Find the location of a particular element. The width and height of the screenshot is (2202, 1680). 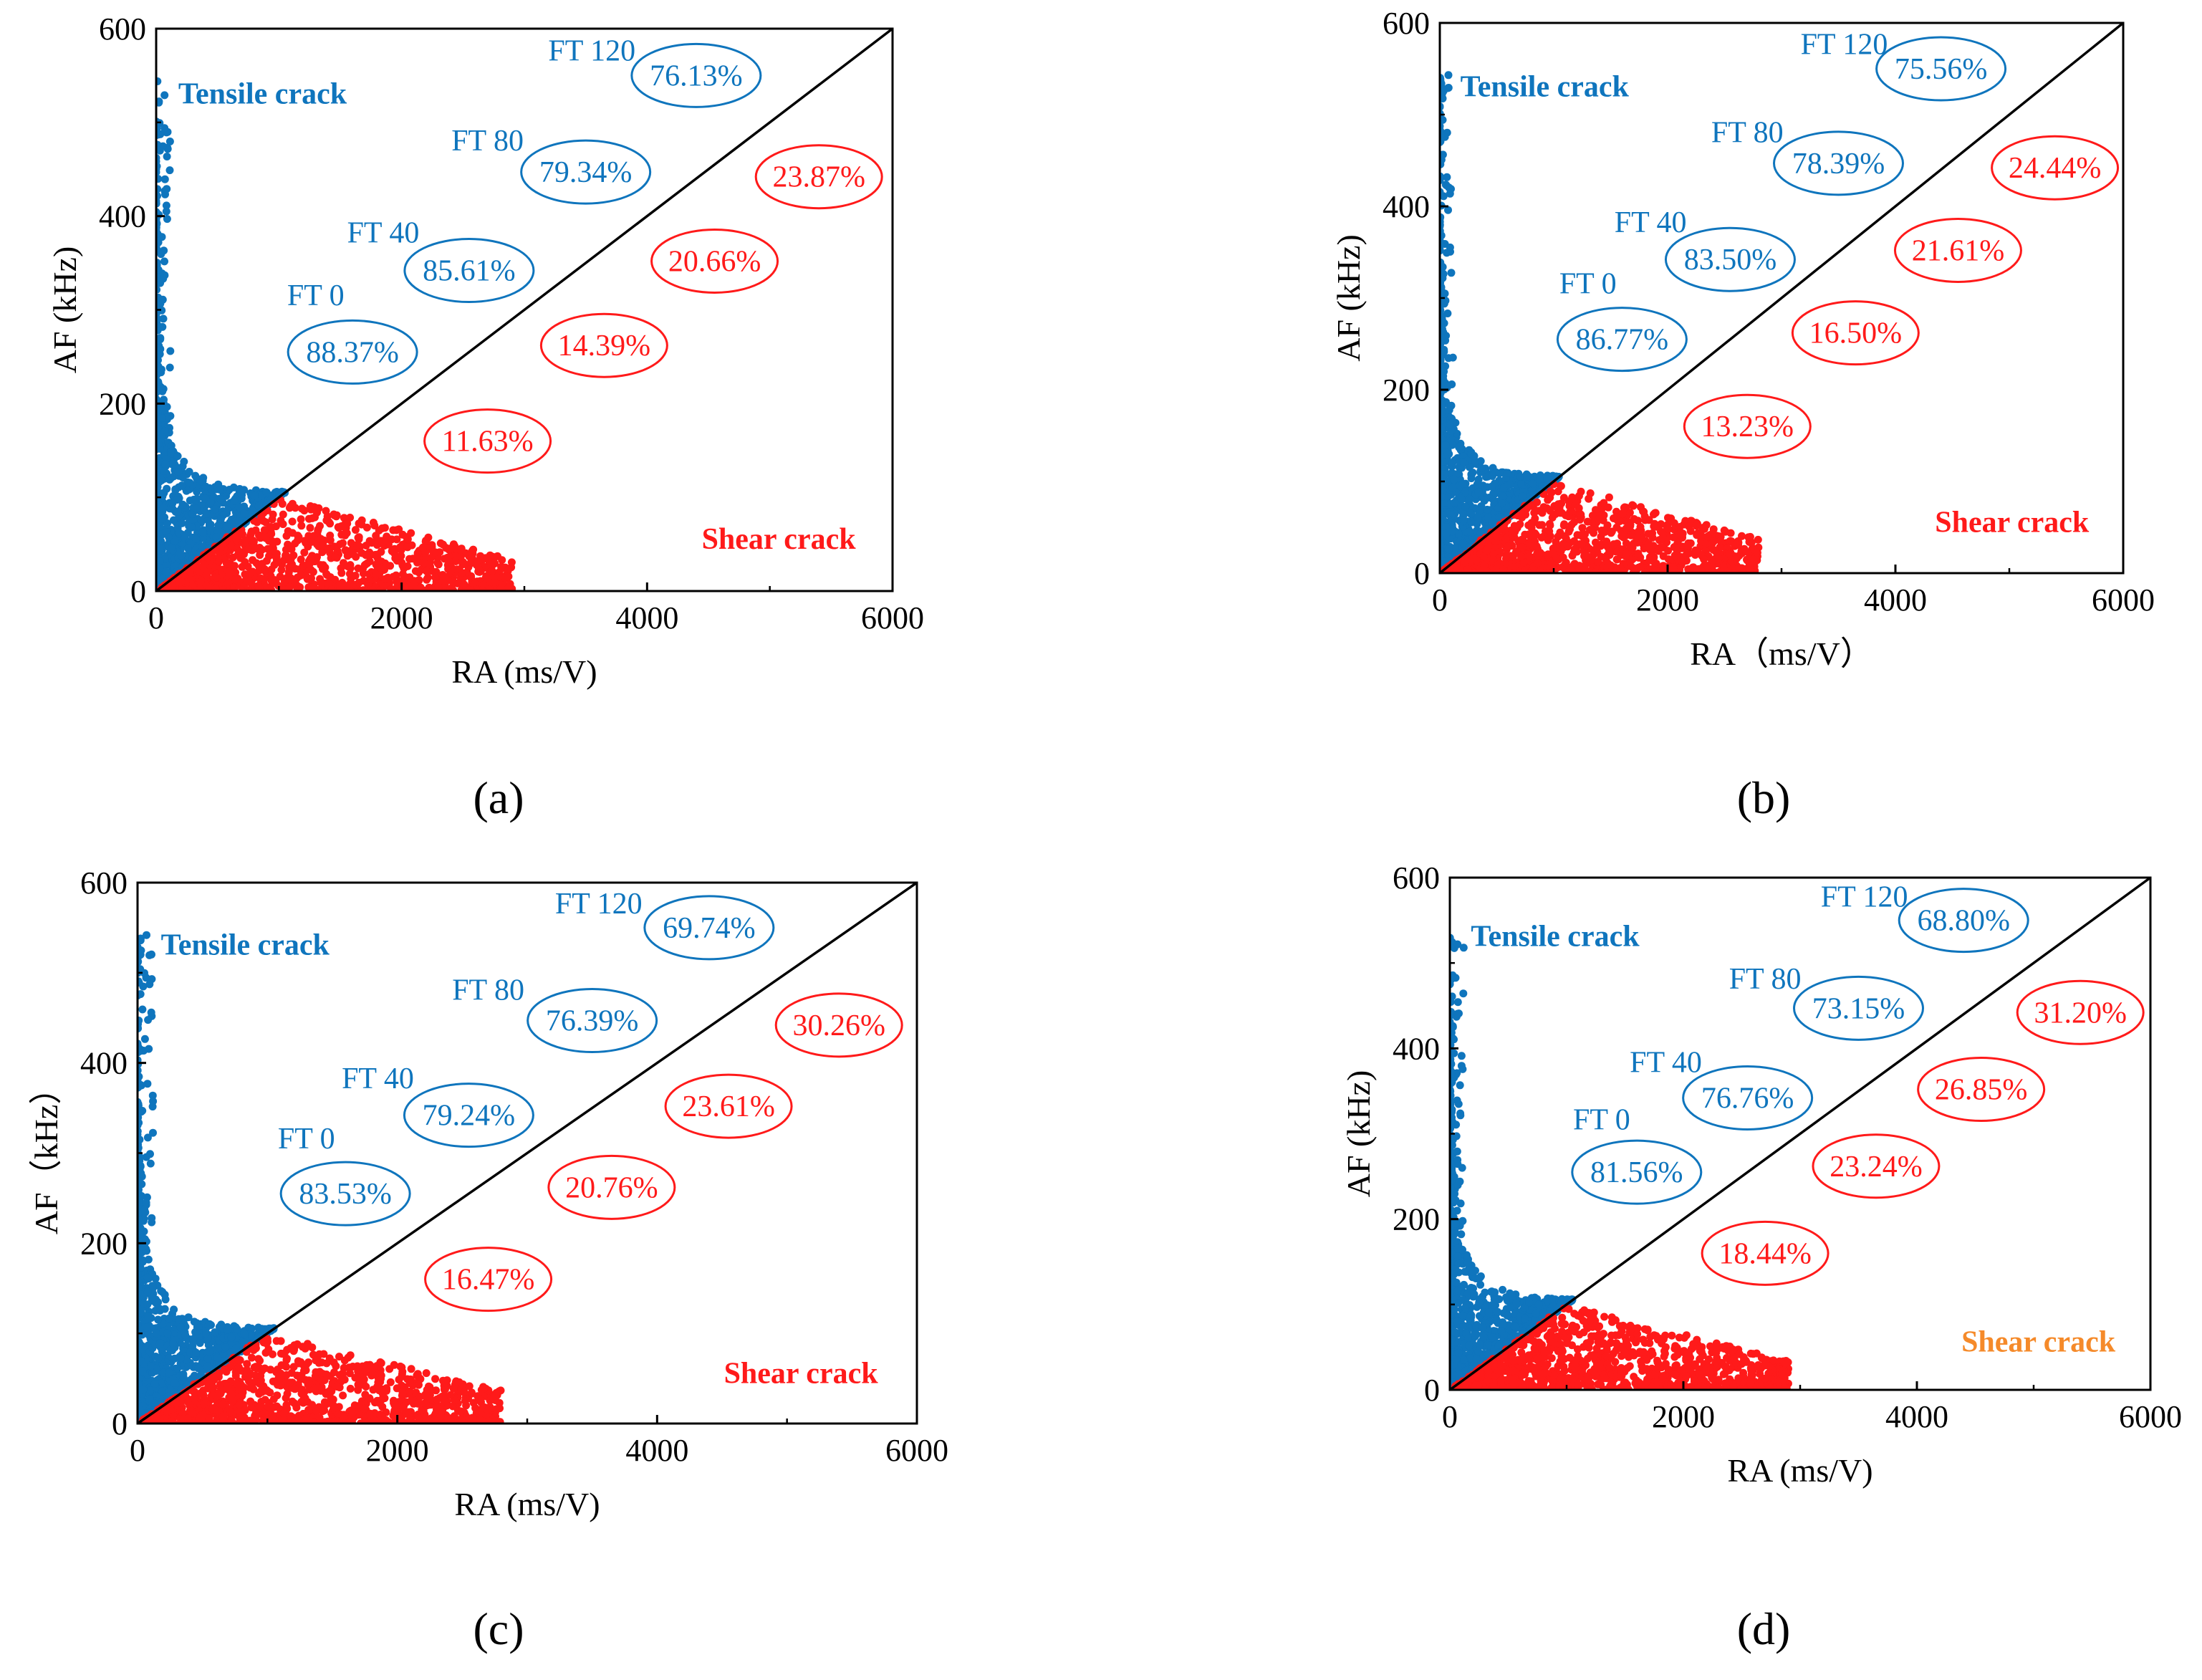

shear-percentage: 24.44% is located at coordinates (2055, 168).